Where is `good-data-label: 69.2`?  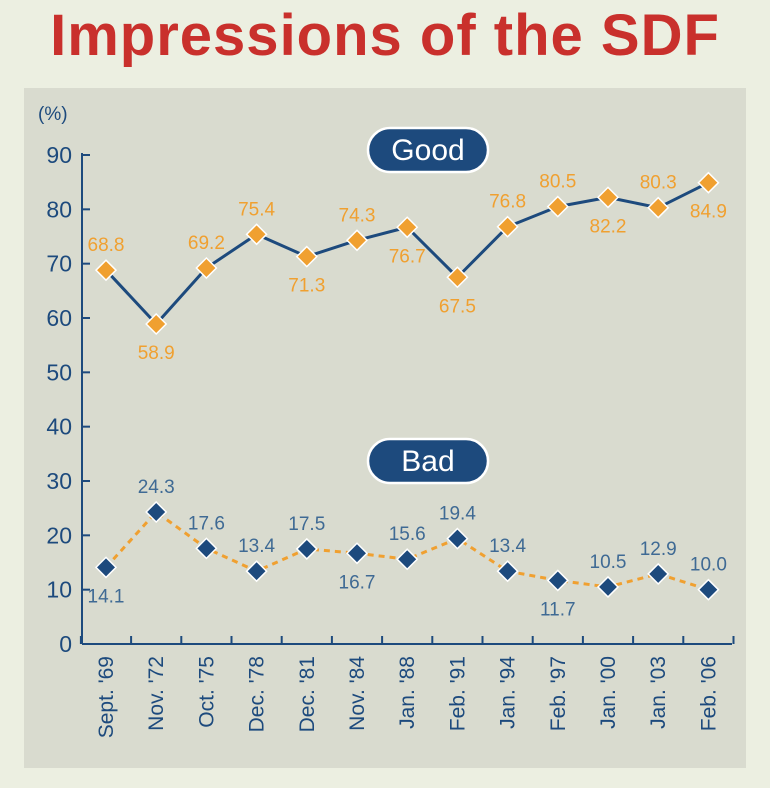 good-data-label: 69.2 is located at coordinates (206, 243).